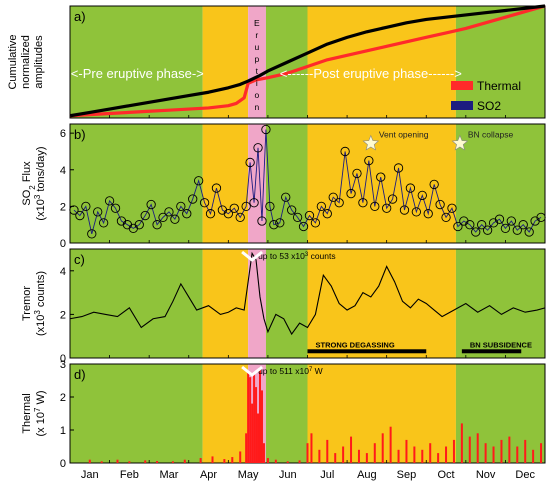 This screenshot has width=550, height=485. Describe the element at coordinates (460, 142) in the screenshot. I see `event-star` at that location.